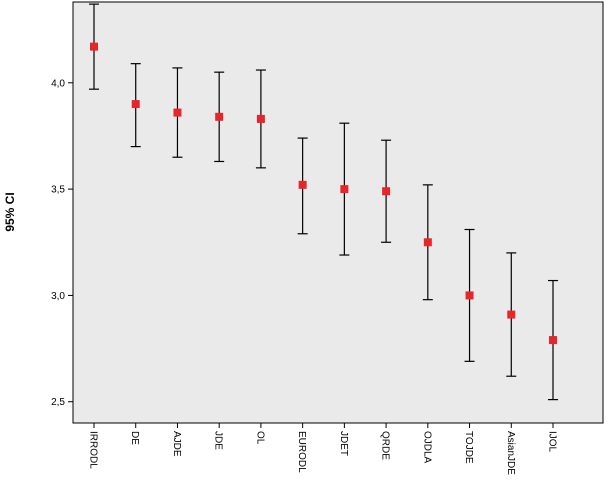 The width and height of the screenshot is (606, 491). What do you see at coordinates (58, 402) in the screenshot?
I see `y-tick-label: 2,5` at bounding box center [58, 402].